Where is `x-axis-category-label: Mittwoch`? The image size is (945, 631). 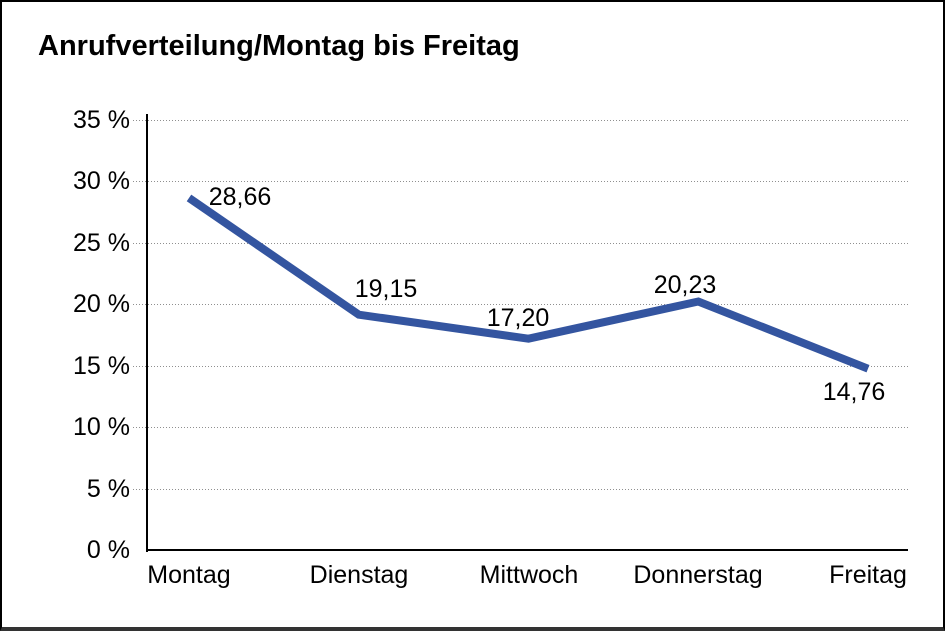
x-axis-category-label: Mittwoch is located at coordinates (529, 575).